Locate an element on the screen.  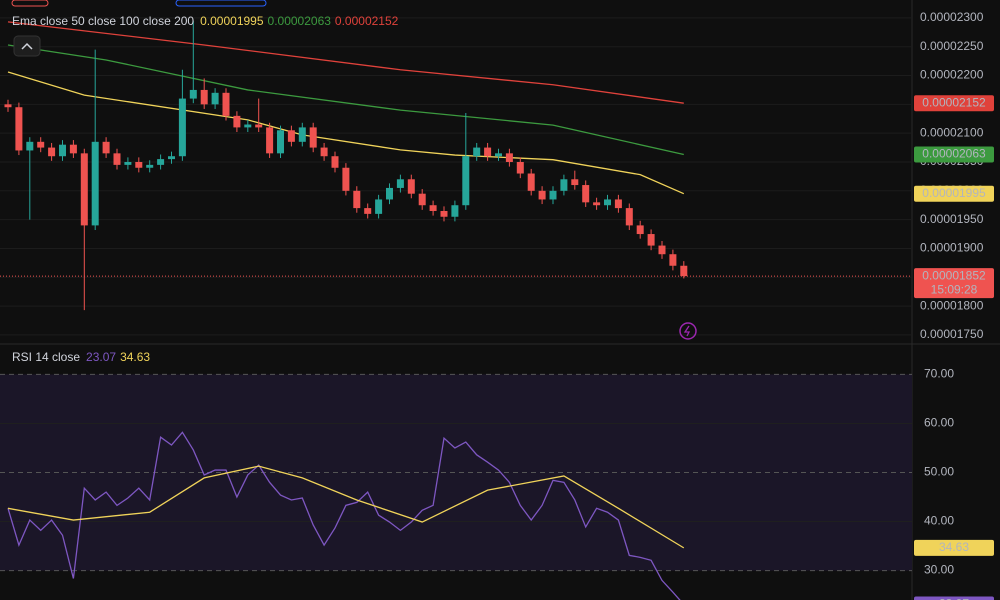
y-tick-label: 0.00002300 is located at coordinates (952, 17).